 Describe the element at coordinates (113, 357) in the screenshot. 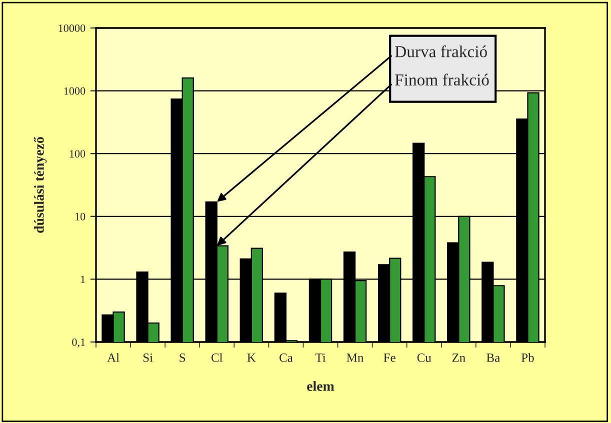

I see `x-tick-label: Al` at that location.